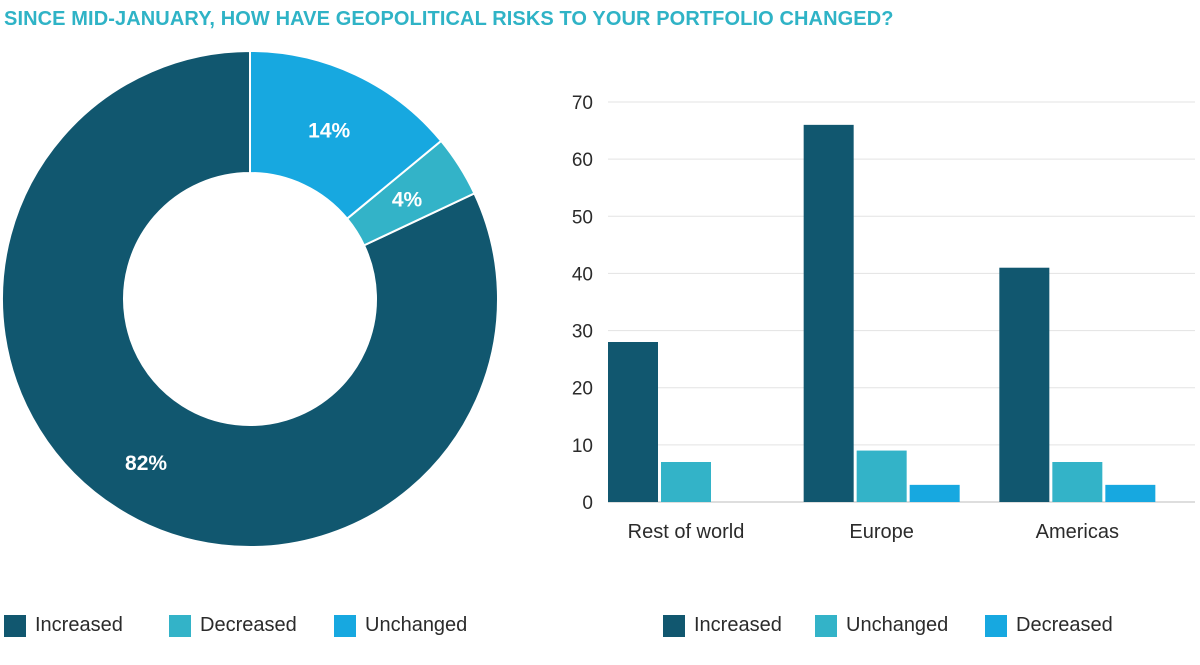 This screenshot has width=1200, height=665. What do you see at coordinates (582, 332) in the screenshot?
I see `y-tick-label: 30` at bounding box center [582, 332].